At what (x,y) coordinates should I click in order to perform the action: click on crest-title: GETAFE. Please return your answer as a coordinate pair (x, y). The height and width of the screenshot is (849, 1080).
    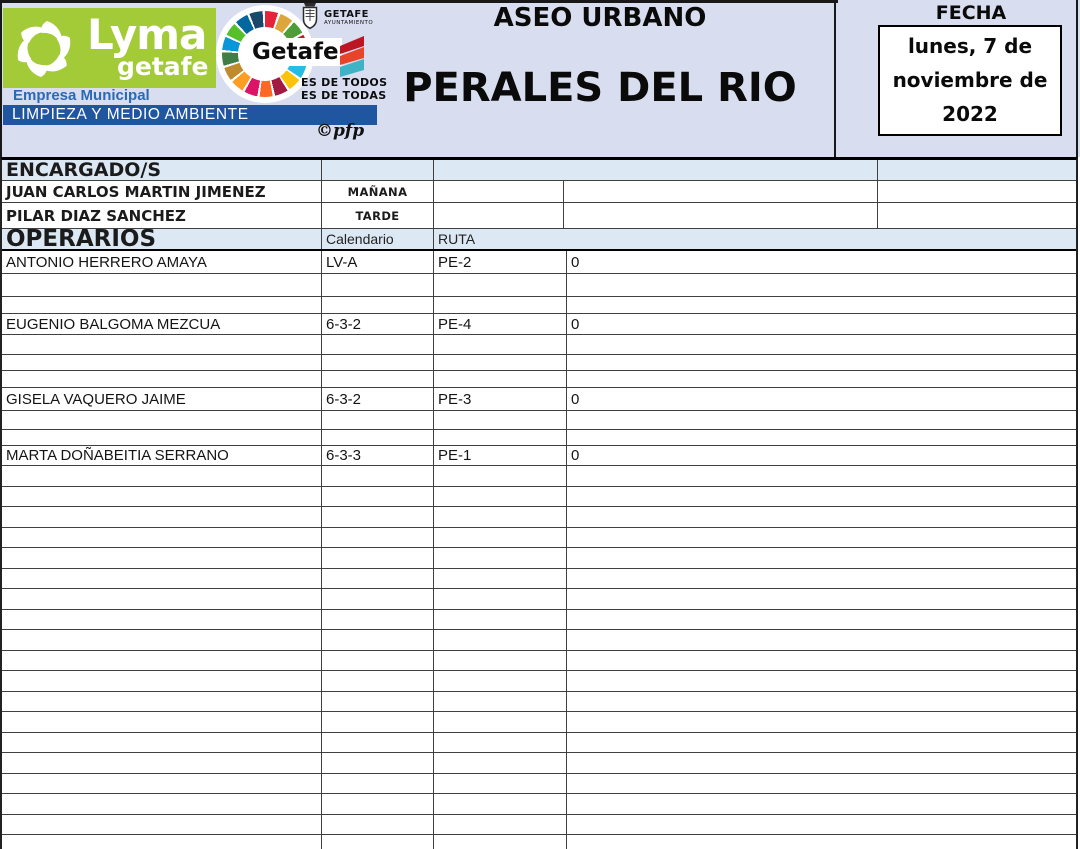
    Looking at the image, I should click on (346, 14).